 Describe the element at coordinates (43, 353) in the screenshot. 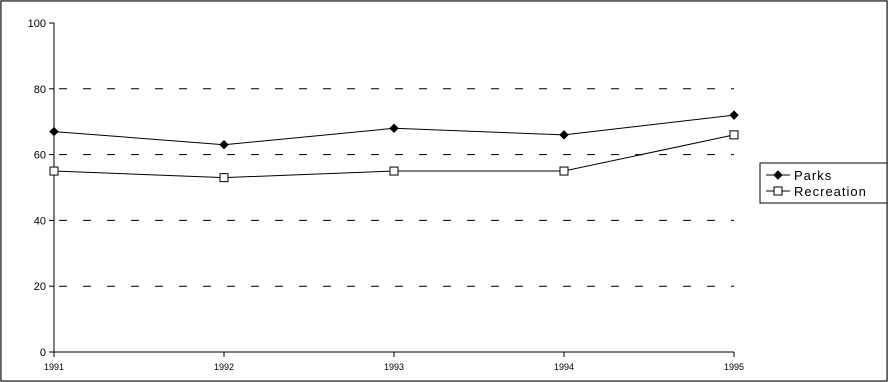

I see `y-tick-label: 0` at that location.